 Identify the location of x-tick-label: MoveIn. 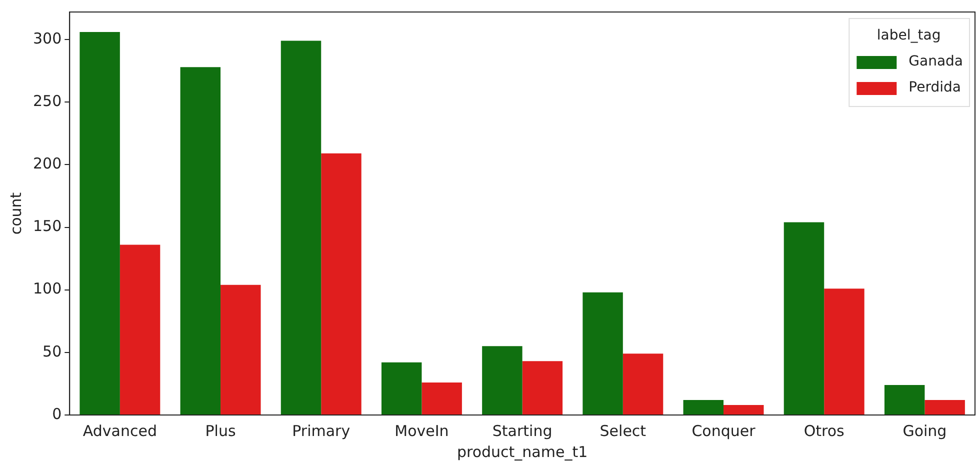
(421, 431).